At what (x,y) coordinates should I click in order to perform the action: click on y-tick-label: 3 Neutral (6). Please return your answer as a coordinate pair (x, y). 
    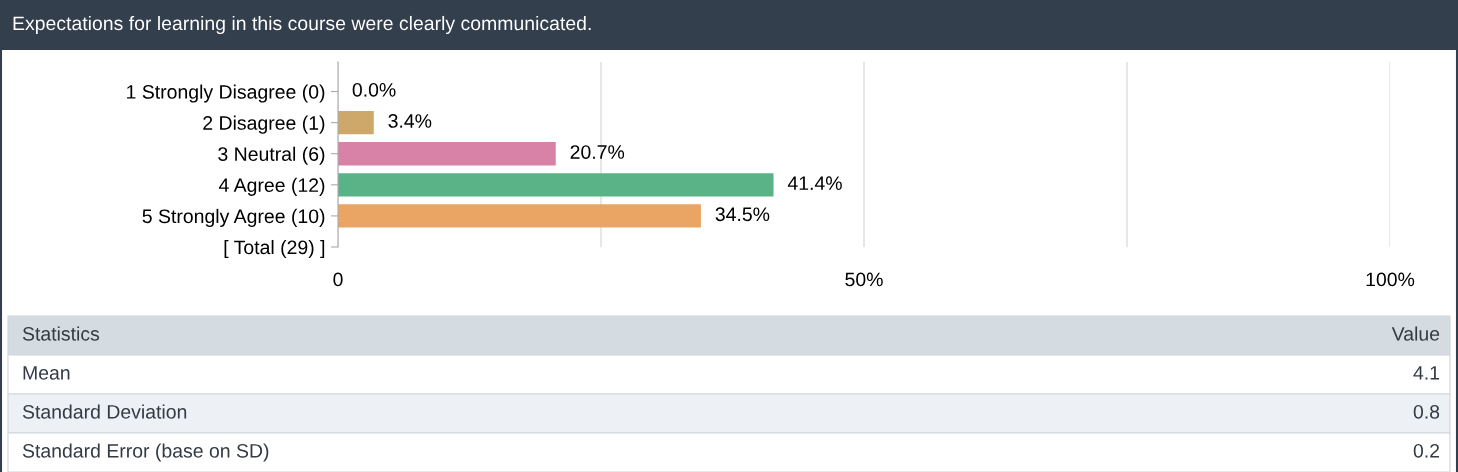
    Looking at the image, I should click on (271, 155).